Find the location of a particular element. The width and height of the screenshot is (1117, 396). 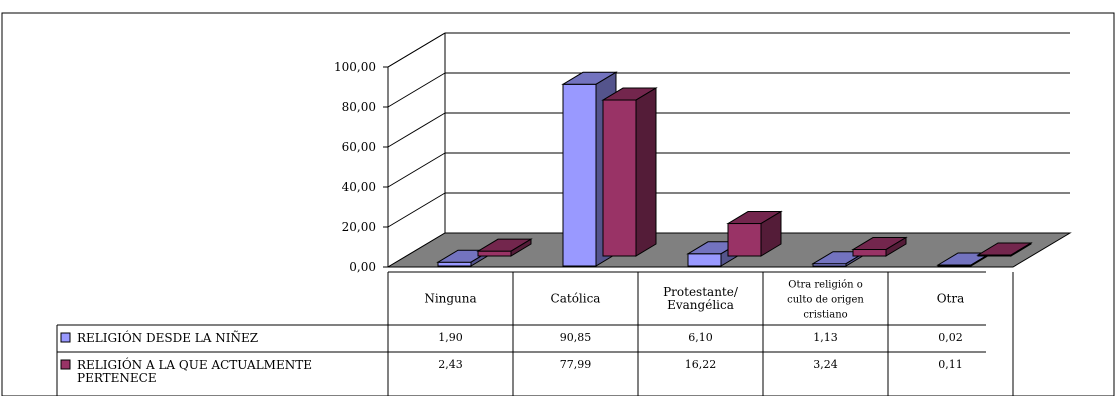

y-axis: 0,00 20,00 40,00 60,00 80,00 100,00 is located at coordinates (361, 167).